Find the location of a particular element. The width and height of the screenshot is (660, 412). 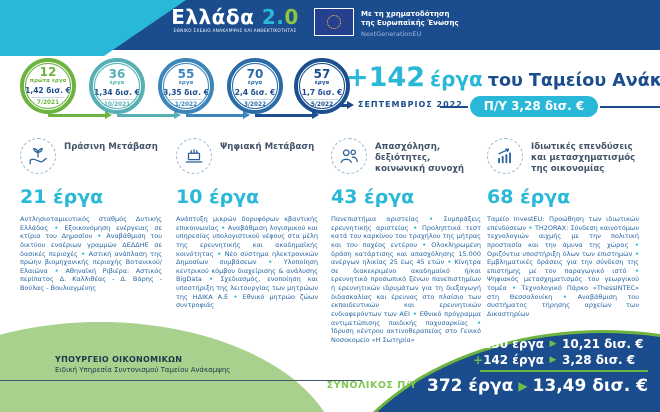

milestone-amount: 1,7 δισ. € is located at coordinates (322, 92).